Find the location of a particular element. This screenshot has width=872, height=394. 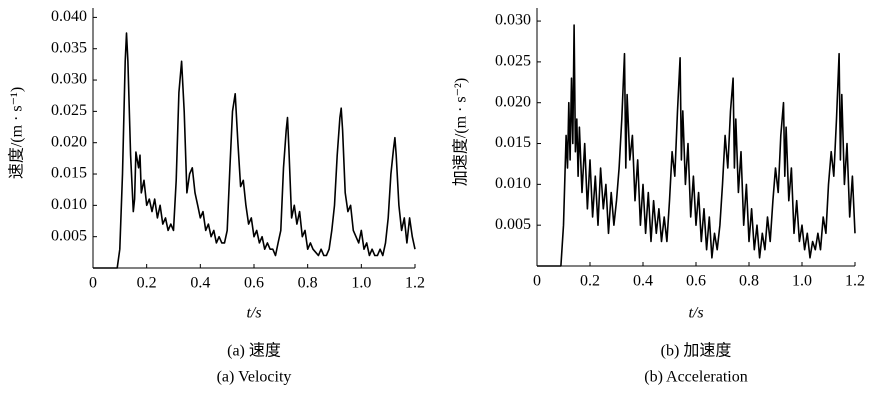

y-axis-label: 速度/(m · s⁻¹) is located at coordinates (17, 133).